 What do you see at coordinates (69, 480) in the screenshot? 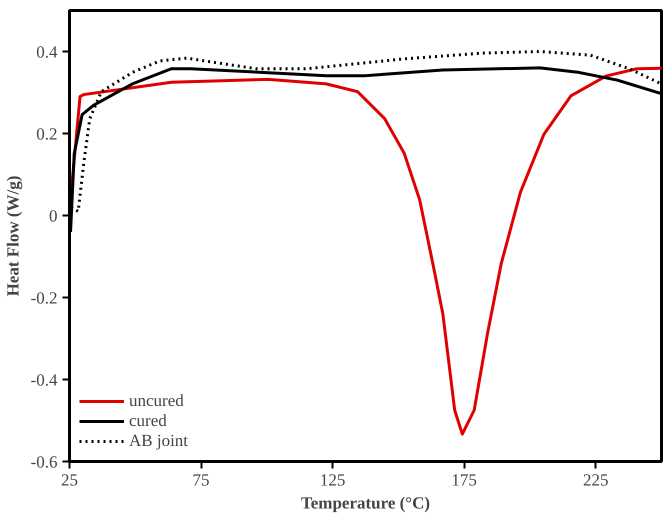
I see `x-tick-label: 25` at bounding box center [69, 480].